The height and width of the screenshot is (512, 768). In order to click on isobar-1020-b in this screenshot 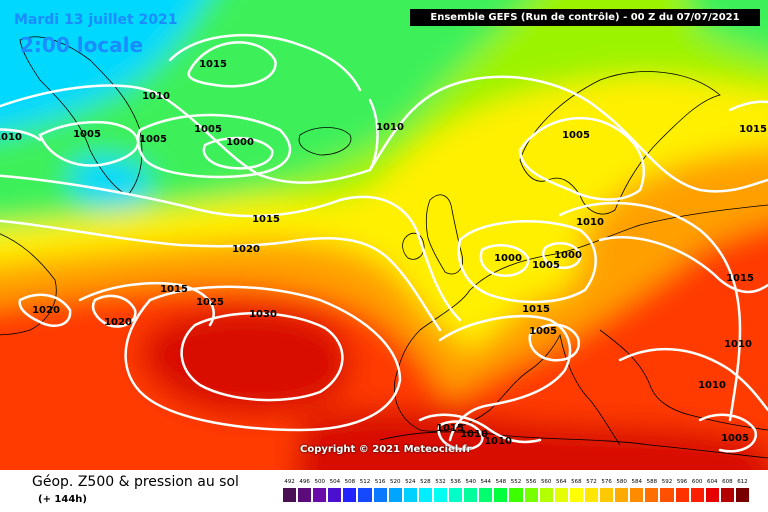, I will do `click(45, 310)`.